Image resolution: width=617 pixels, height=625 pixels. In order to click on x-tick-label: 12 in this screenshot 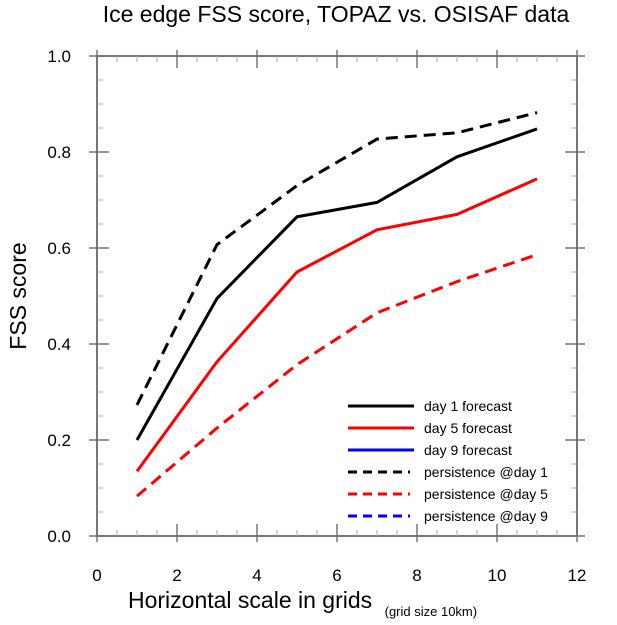, I will do `click(577, 575)`.